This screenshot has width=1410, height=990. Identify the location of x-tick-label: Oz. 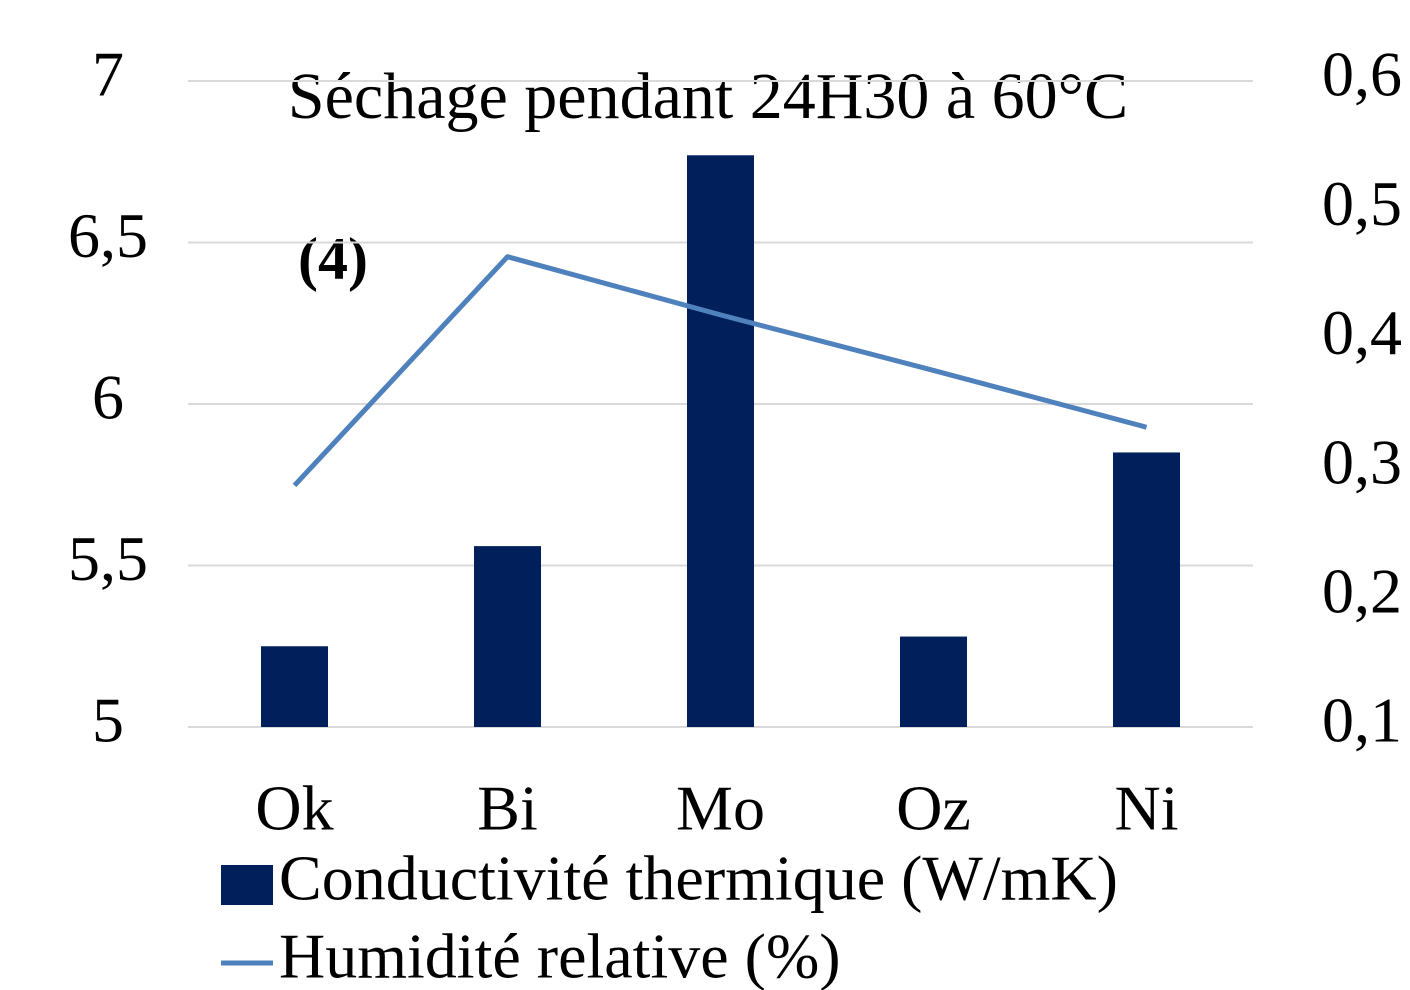
(933, 808).